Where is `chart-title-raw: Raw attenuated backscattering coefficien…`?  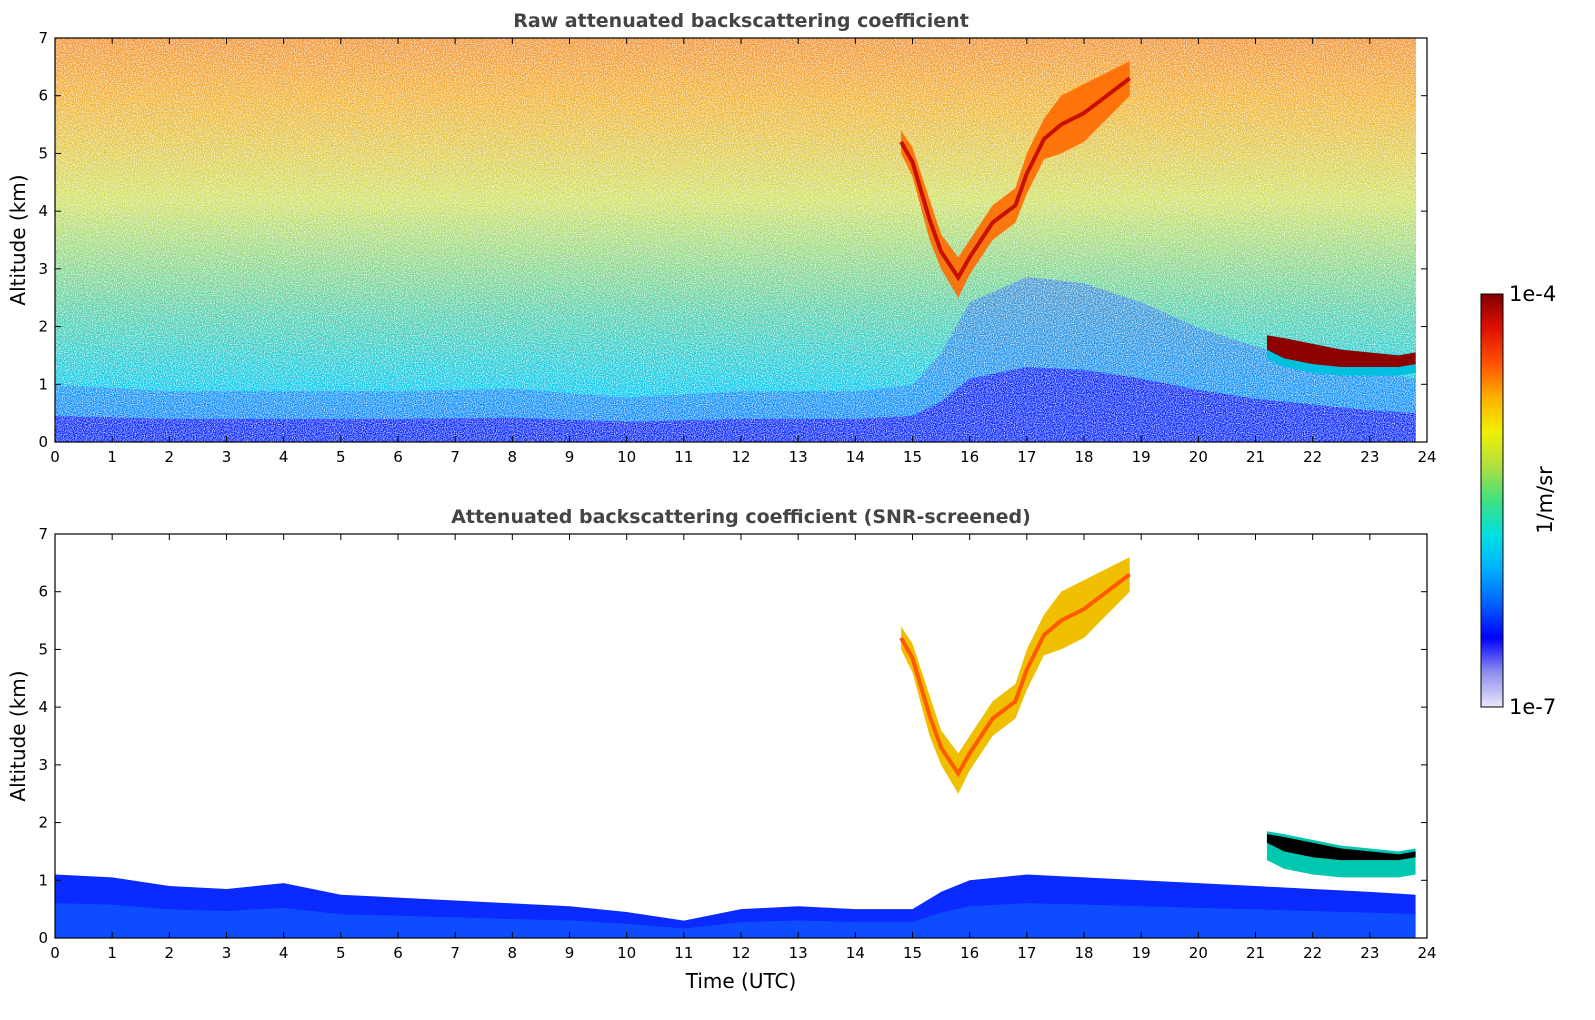 chart-title-raw: Raw attenuated backscattering coefficien… is located at coordinates (741, 21).